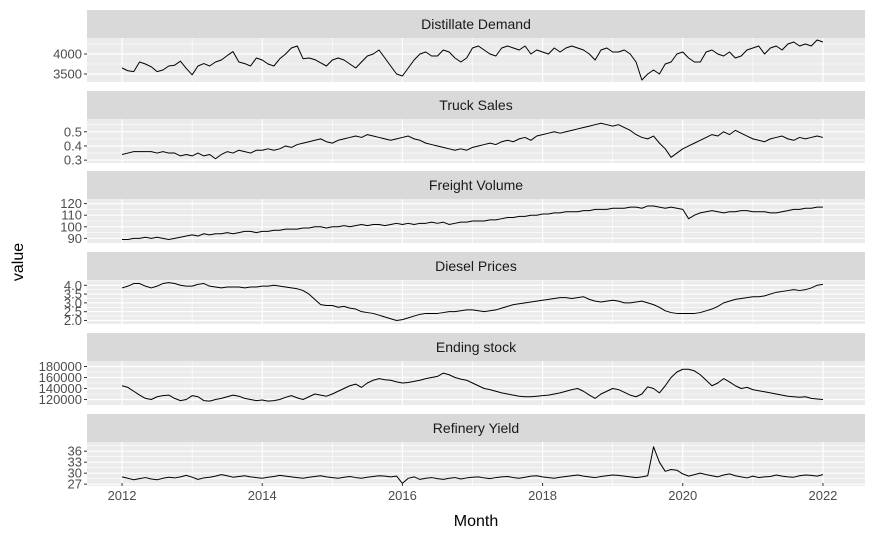 Image resolution: width=875 pixels, height=540 pixels. What do you see at coordinates (73, 160) in the screenshot?
I see `y-tick-label: 0.3` at bounding box center [73, 160].